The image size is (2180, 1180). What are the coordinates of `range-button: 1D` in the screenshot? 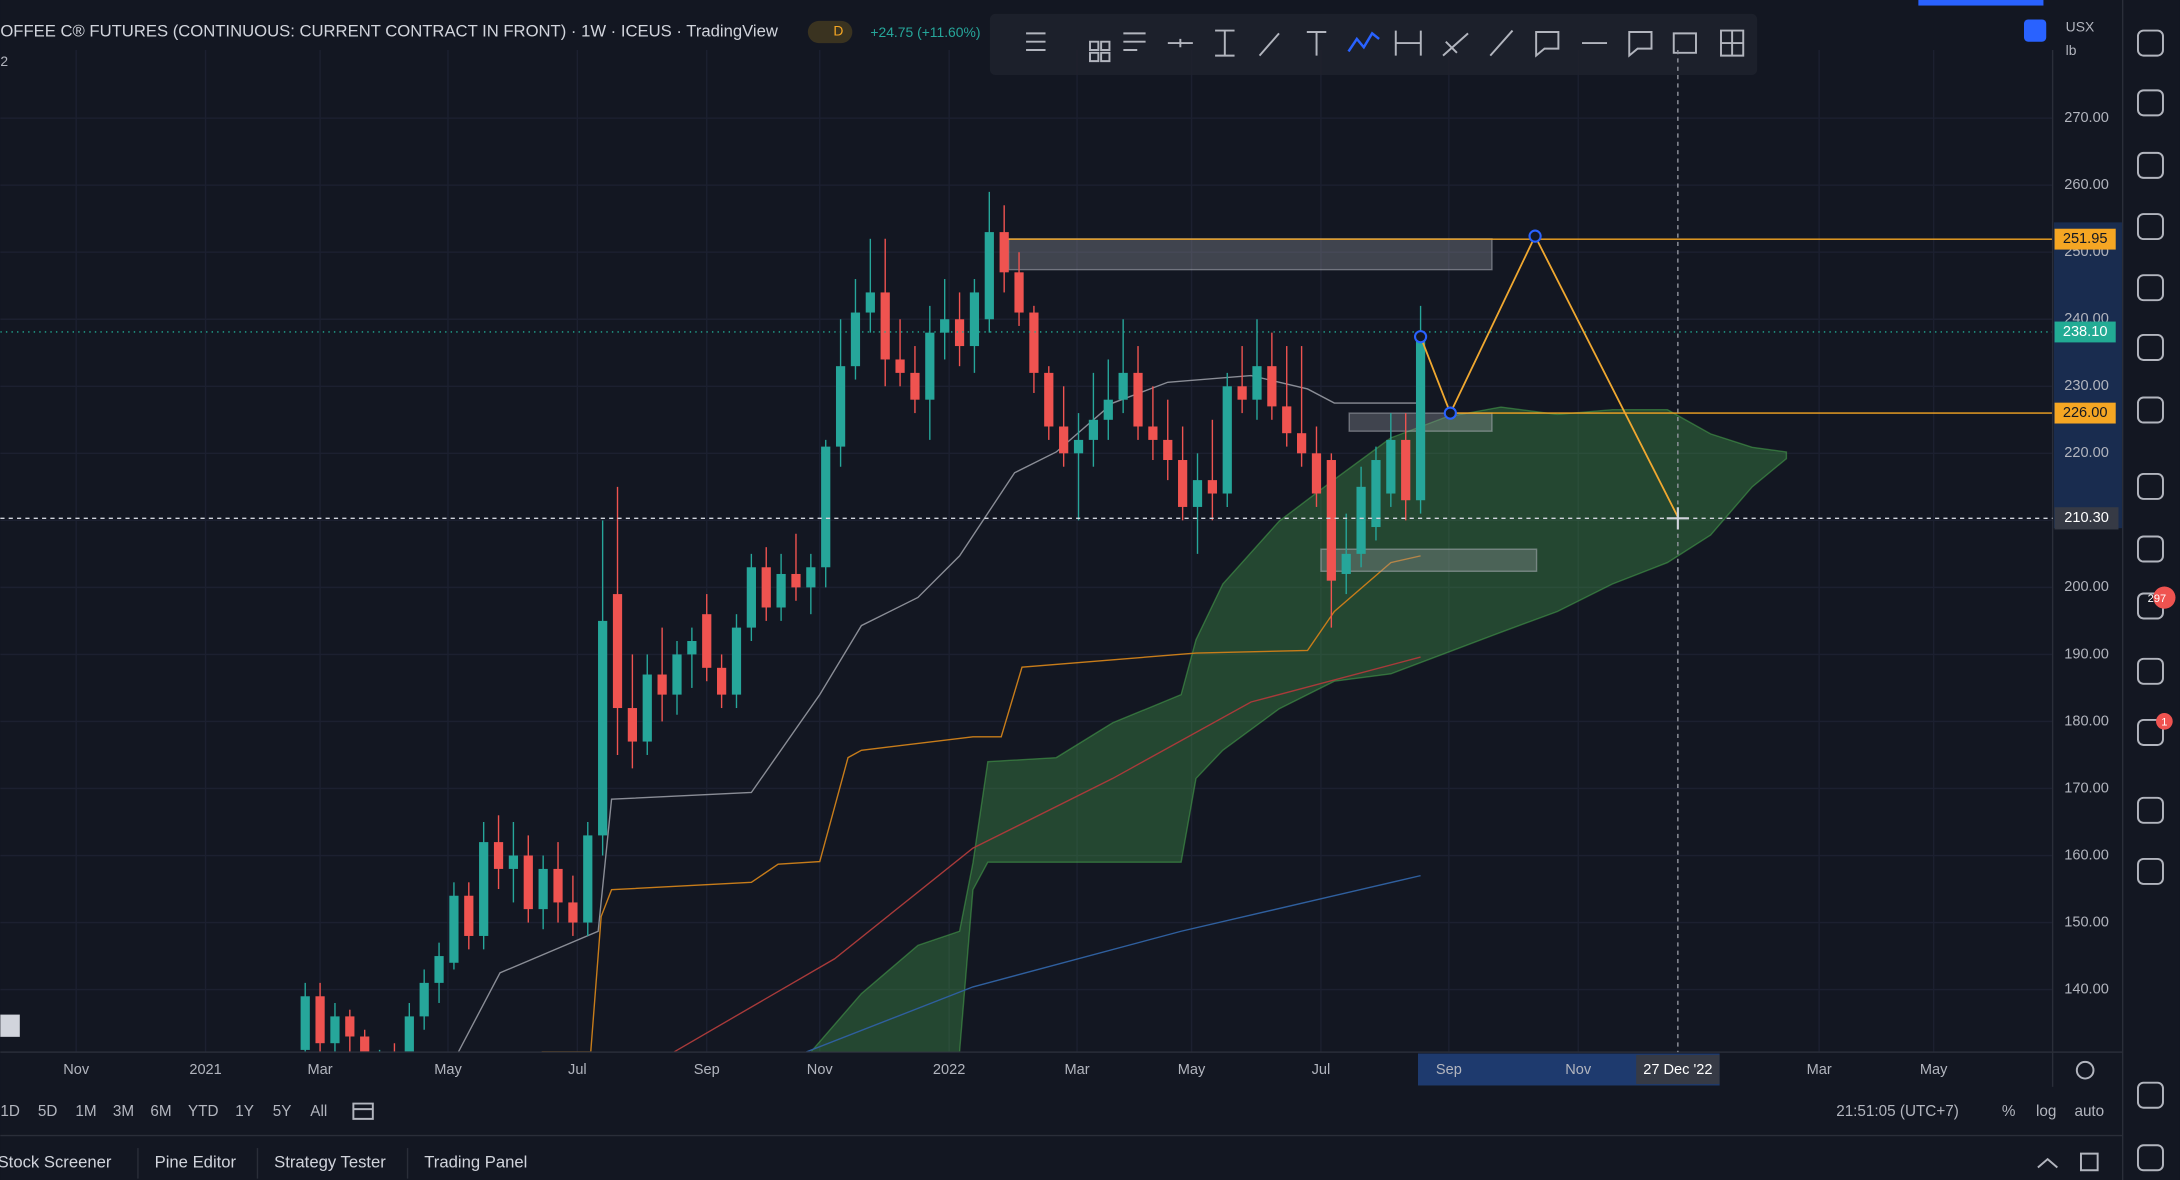 It's located at (10, 1111).